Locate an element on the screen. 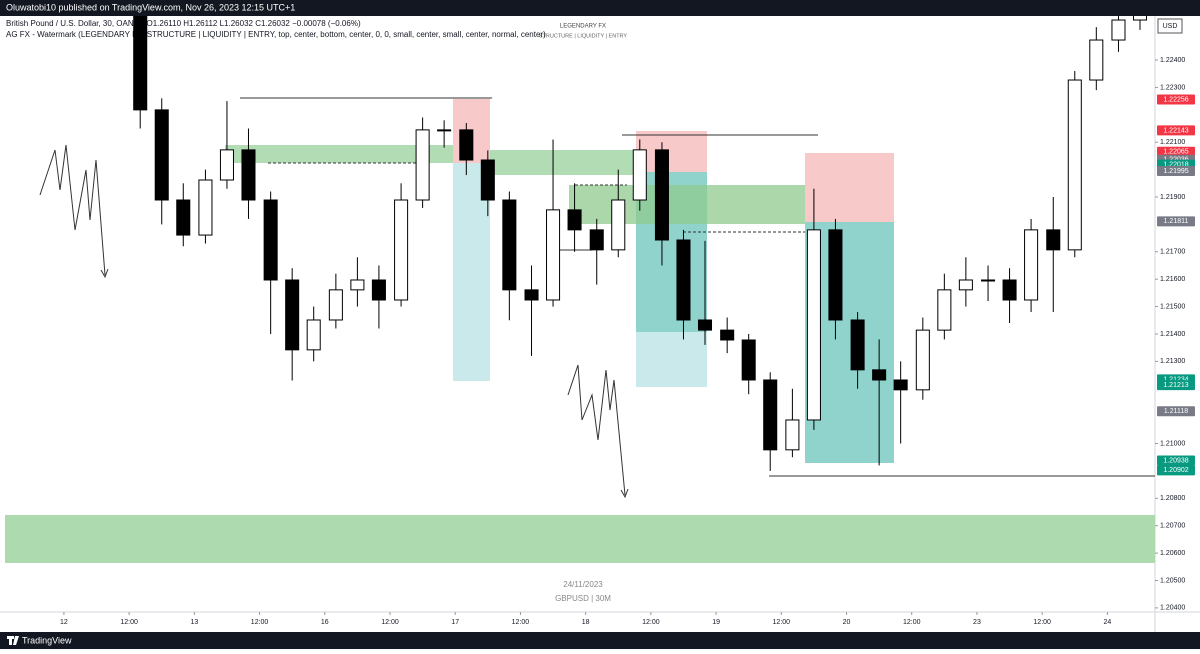 Image resolution: width=1200 pixels, height=654 pixels. y-tick-label: 1.20700 is located at coordinates (1172, 526).